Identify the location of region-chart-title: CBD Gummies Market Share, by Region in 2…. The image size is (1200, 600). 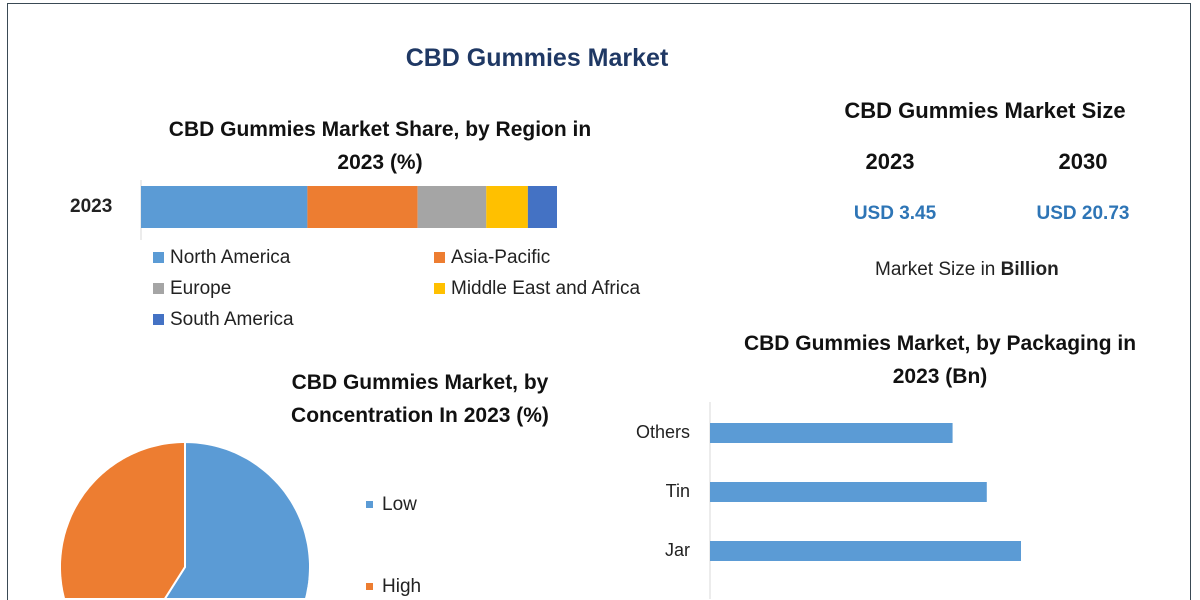
(380, 146).